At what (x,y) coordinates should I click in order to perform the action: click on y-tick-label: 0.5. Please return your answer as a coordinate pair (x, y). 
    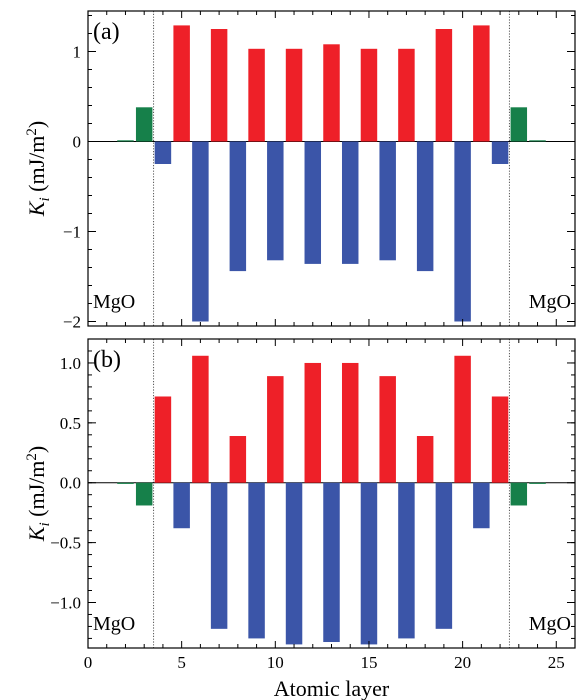
    Looking at the image, I should click on (70, 423).